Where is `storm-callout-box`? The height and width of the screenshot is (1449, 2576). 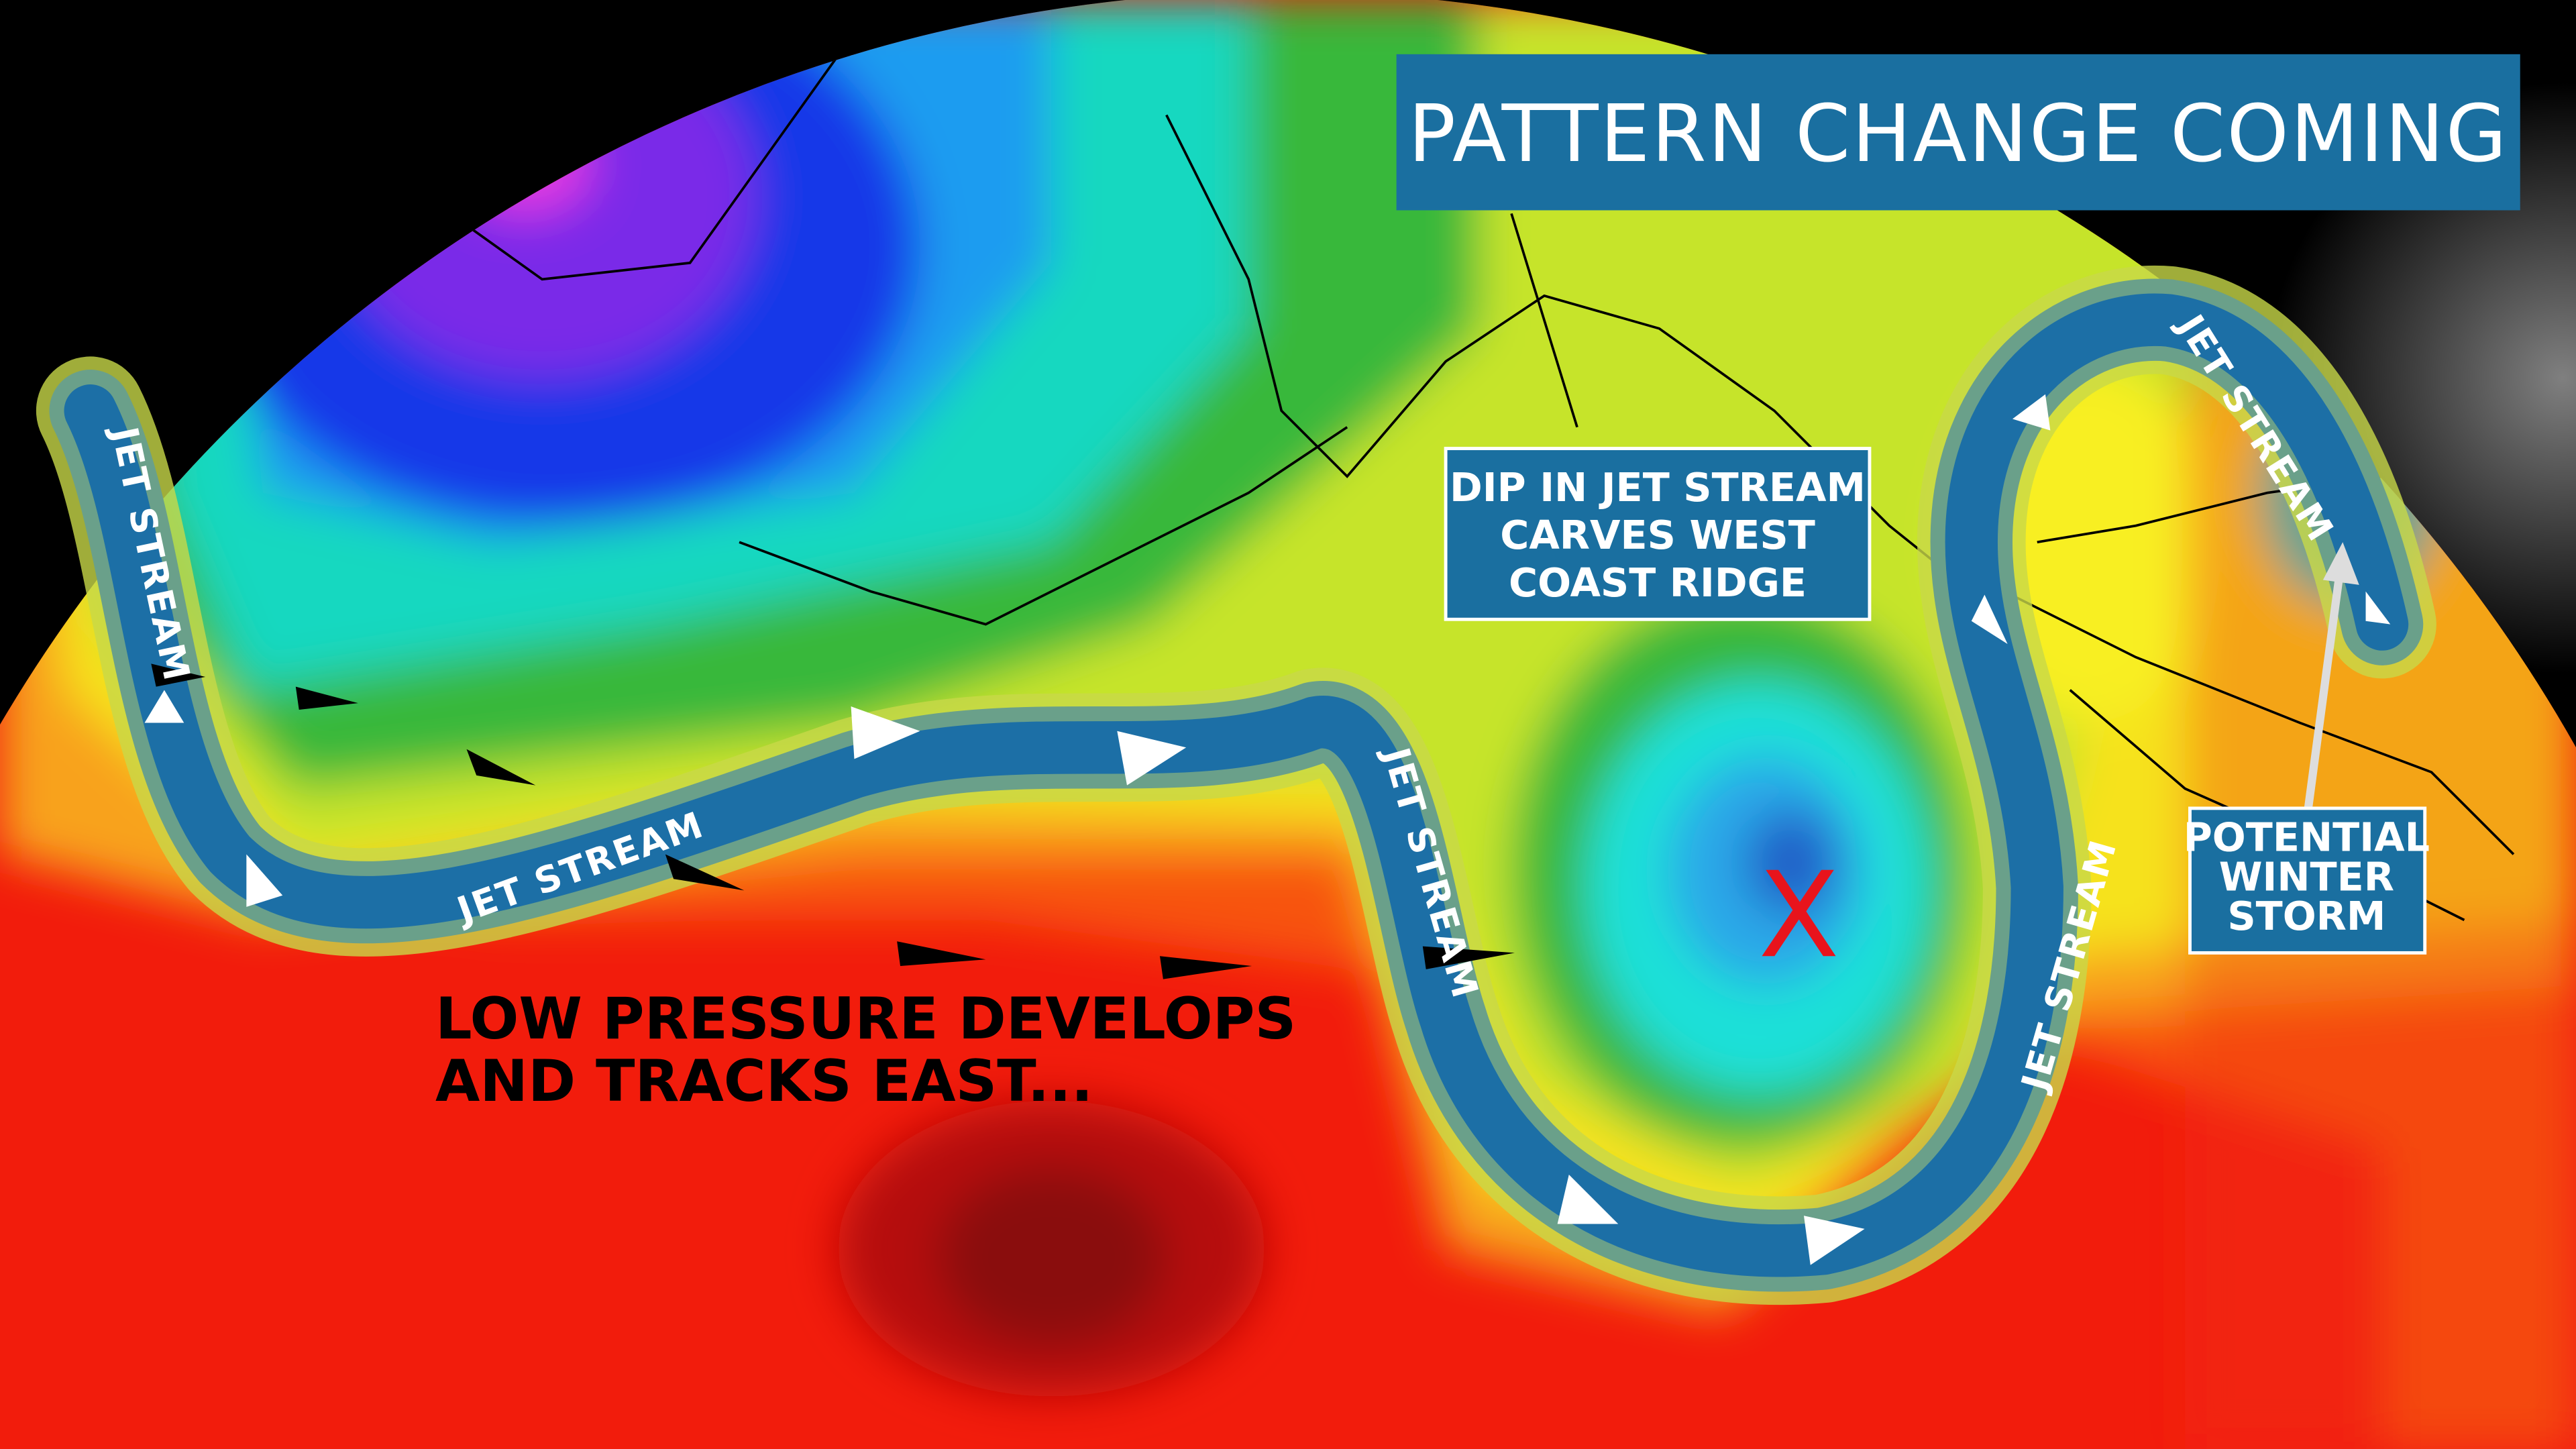 storm-callout-box is located at coordinates (2307, 880).